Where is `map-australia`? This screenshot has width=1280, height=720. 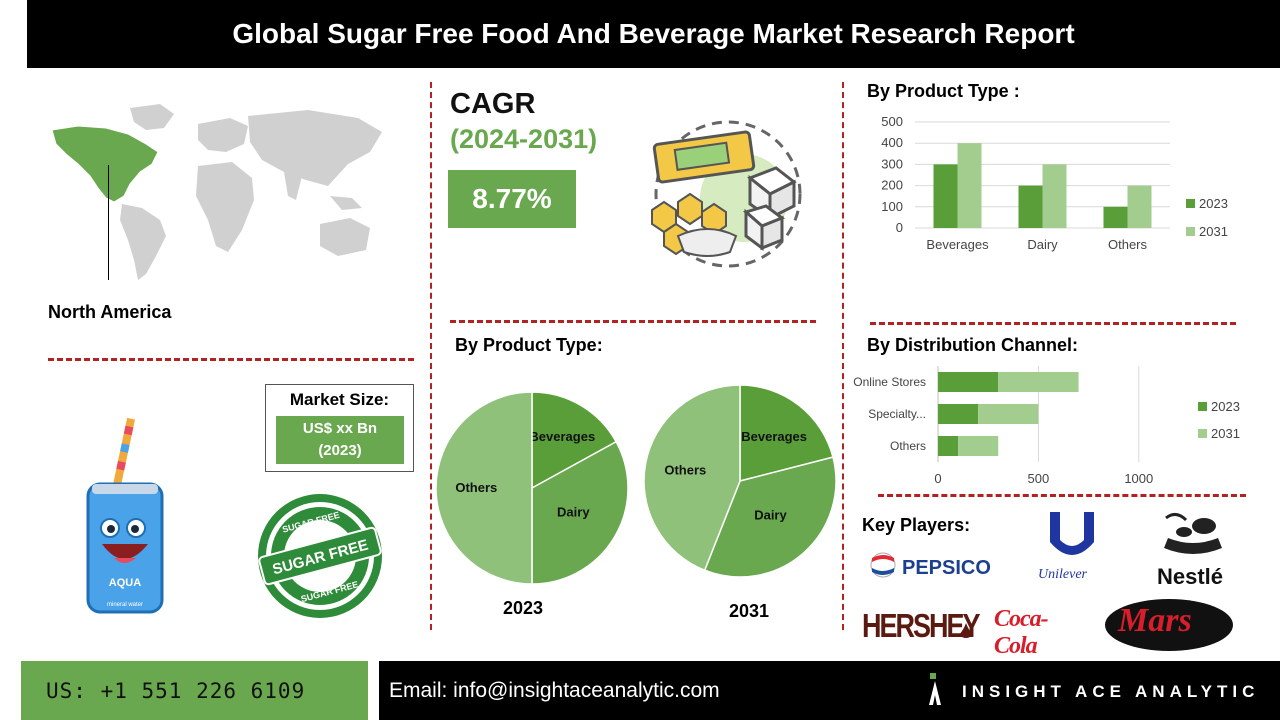 map-australia is located at coordinates (345, 237).